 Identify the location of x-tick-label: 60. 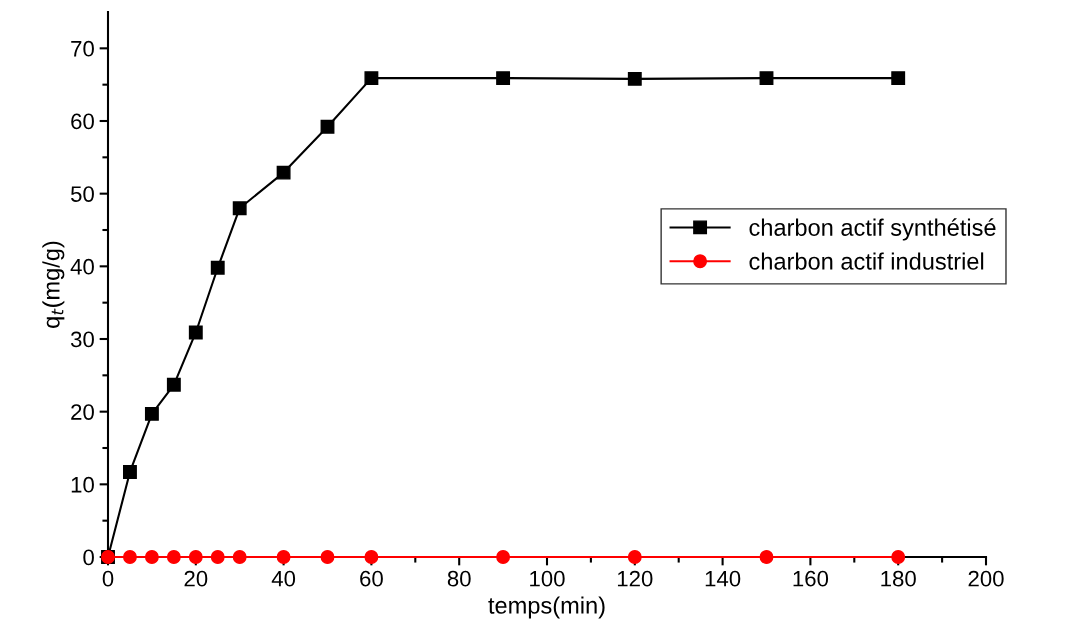
(371, 578).